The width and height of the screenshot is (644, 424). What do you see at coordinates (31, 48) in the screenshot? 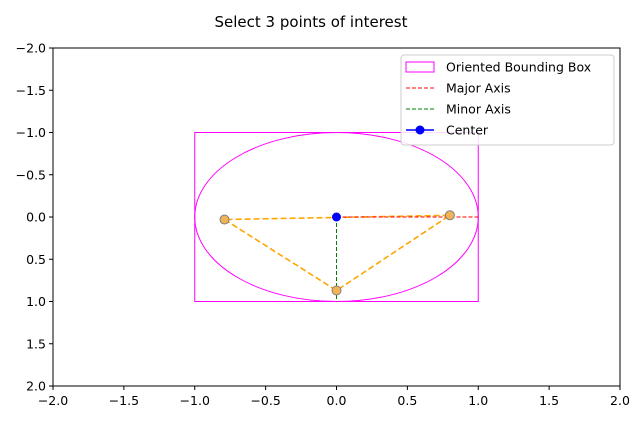
I see `y-tick-label: −2.0` at bounding box center [31, 48].